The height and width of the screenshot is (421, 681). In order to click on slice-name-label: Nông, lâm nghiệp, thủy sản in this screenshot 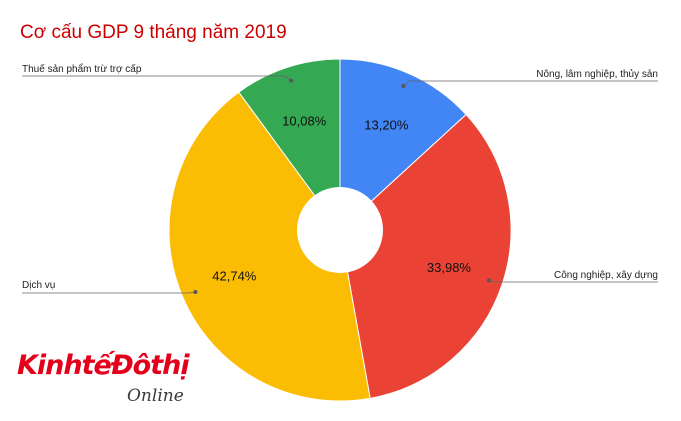, I will do `click(597, 74)`.